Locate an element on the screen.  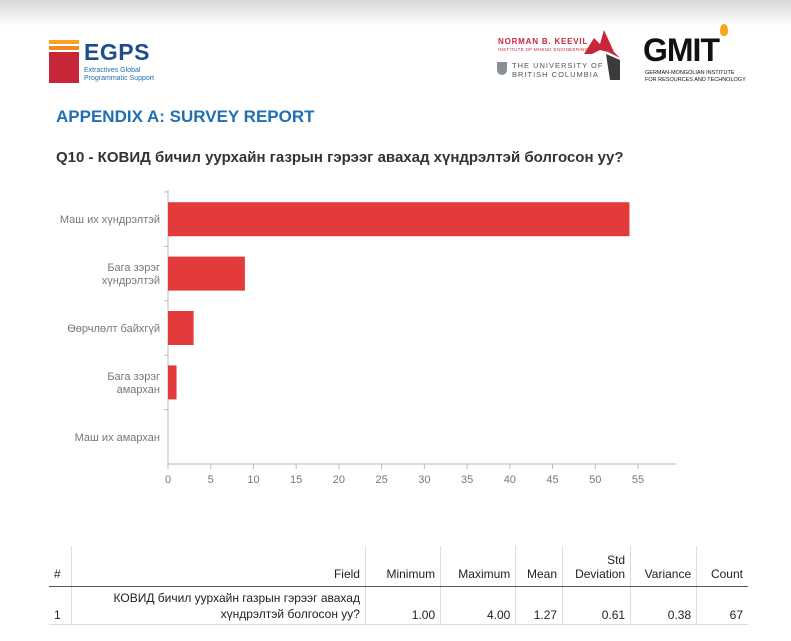
cell-num: 1 is located at coordinates (61, 605).